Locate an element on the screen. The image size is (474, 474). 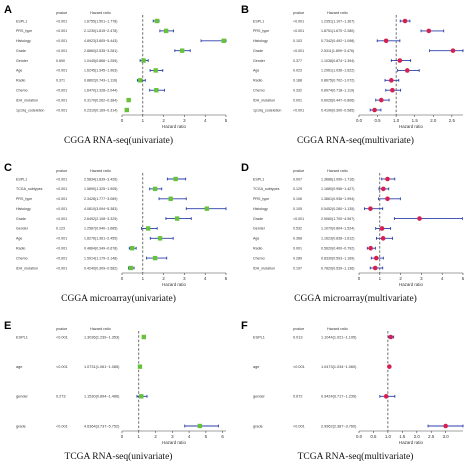
row-label: Radio is located at coordinates (257, 249).